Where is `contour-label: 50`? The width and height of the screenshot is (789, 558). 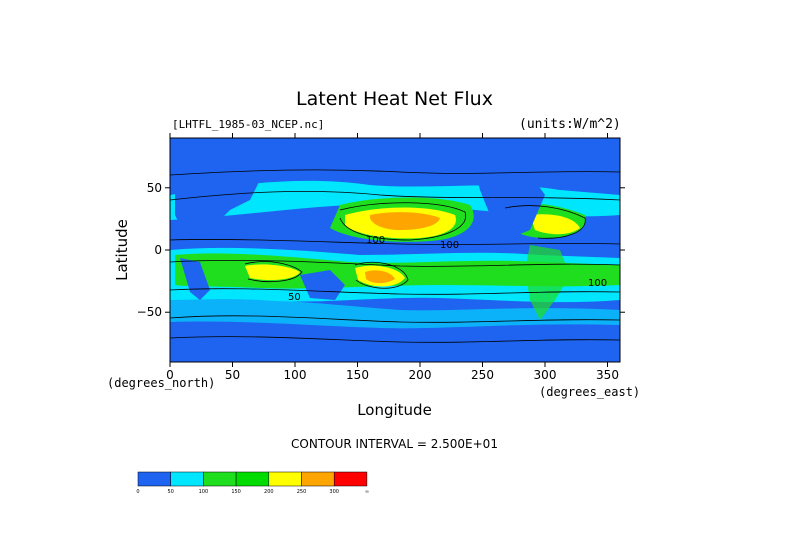
contour-label: 50 is located at coordinates (294, 297).